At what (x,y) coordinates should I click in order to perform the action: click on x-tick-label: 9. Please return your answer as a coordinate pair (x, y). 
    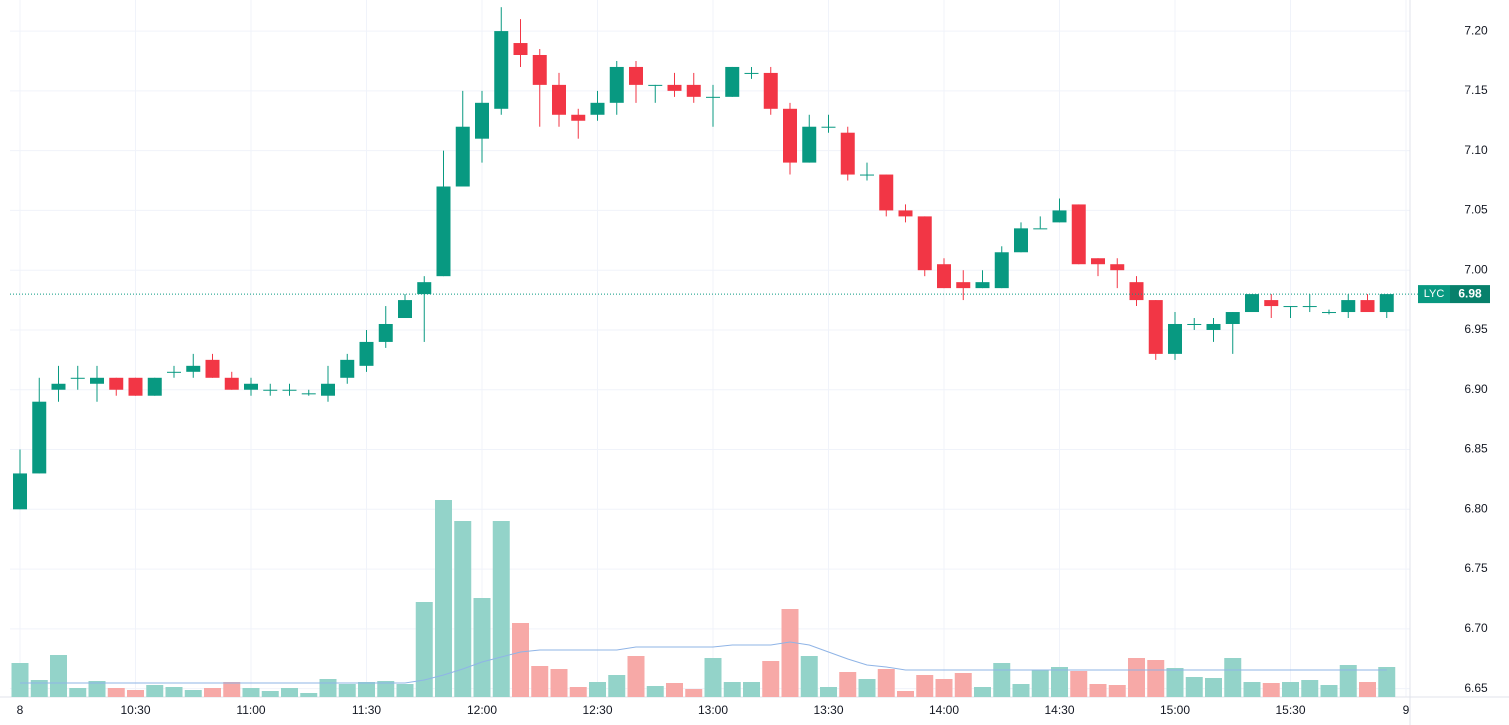
    Looking at the image, I should click on (1406, 710).